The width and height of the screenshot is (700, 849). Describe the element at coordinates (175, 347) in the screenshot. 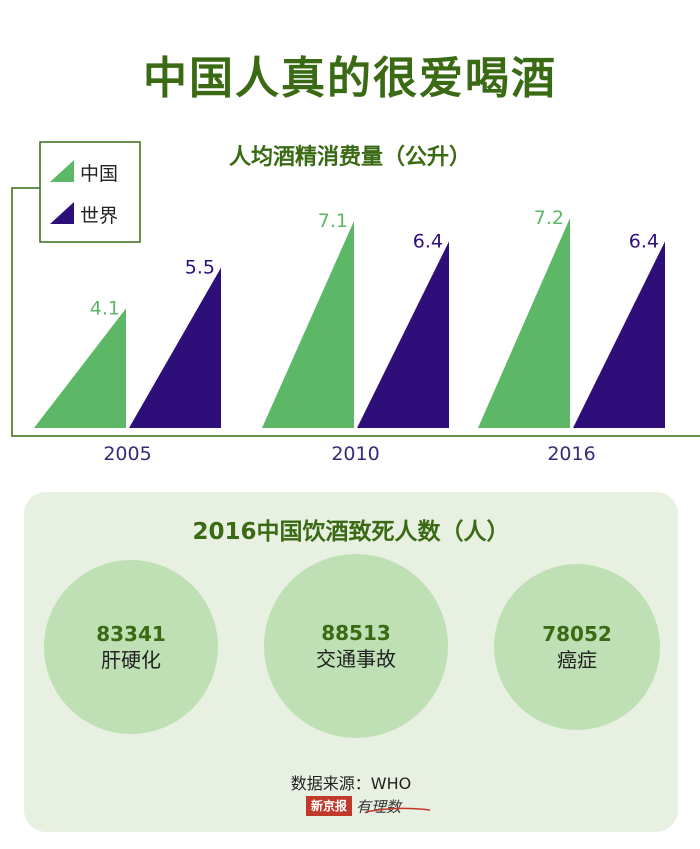

I see `bar-世界-2005` at that location.